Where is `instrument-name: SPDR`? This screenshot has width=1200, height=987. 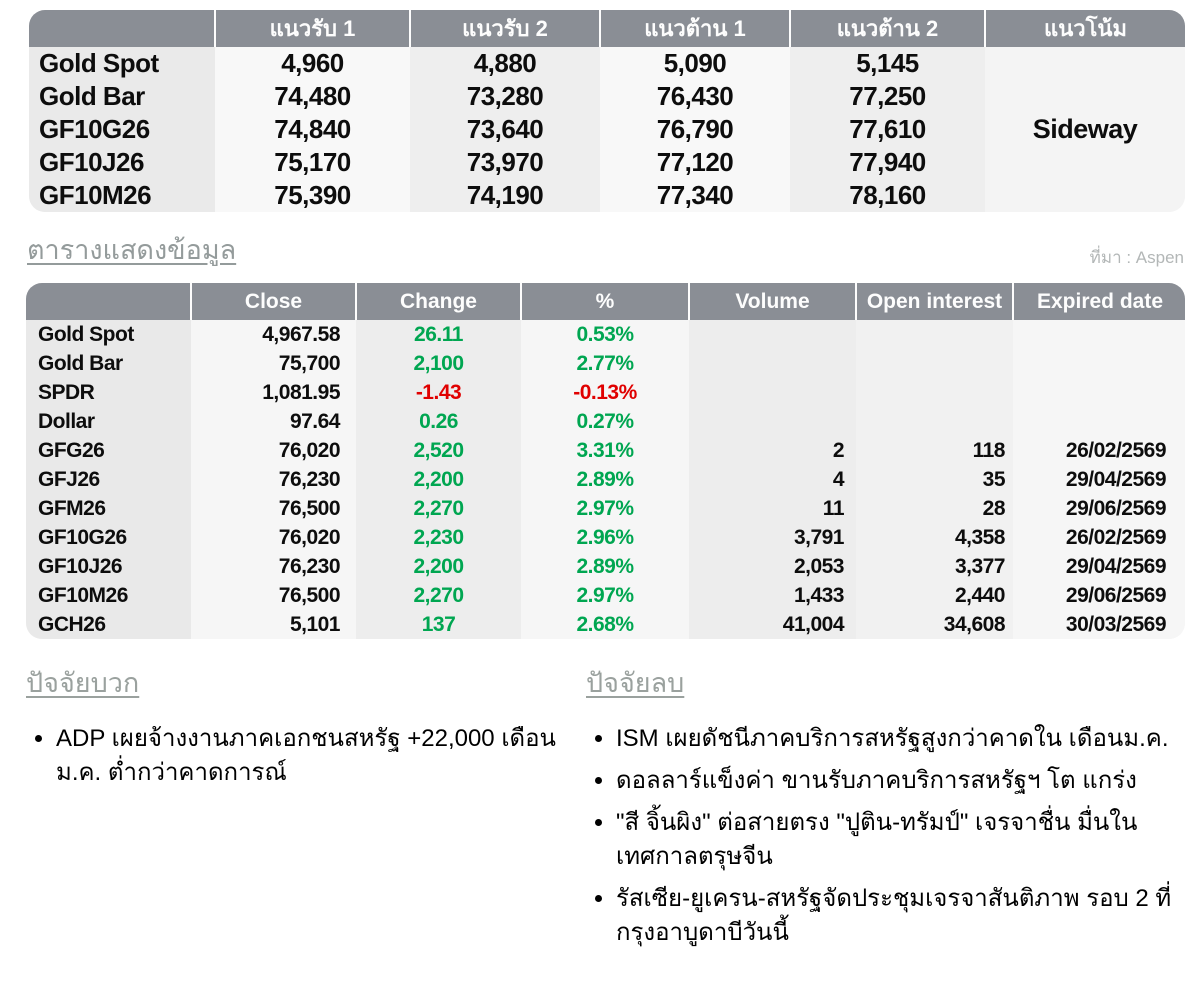
instrument-name: SPDR is located at coordinates (108, 392).